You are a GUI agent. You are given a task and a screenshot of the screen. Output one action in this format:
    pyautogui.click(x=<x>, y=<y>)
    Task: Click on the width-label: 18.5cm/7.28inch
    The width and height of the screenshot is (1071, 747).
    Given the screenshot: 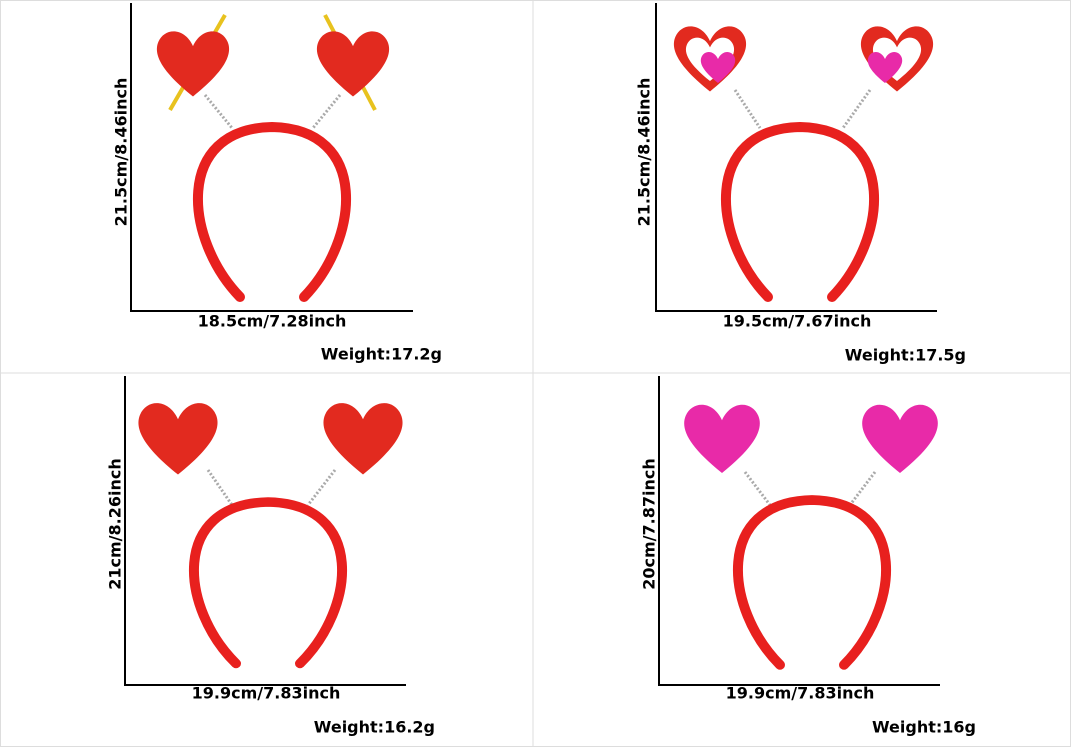 What is the action you would take?
    pyautogui.click(x=272, y=321)
    